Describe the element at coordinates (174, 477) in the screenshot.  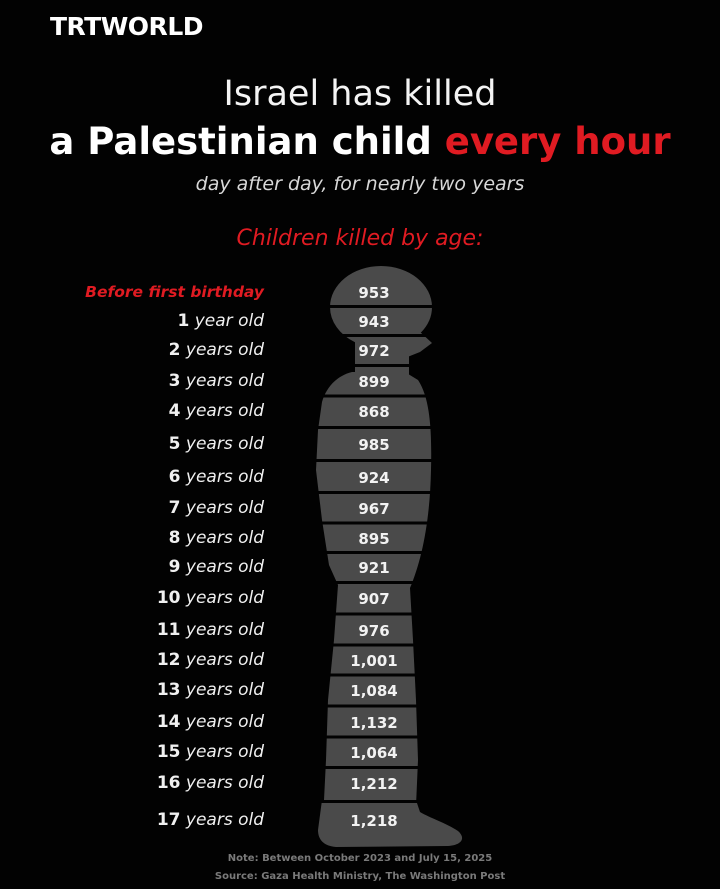
I see `age-number: 6` at that location.